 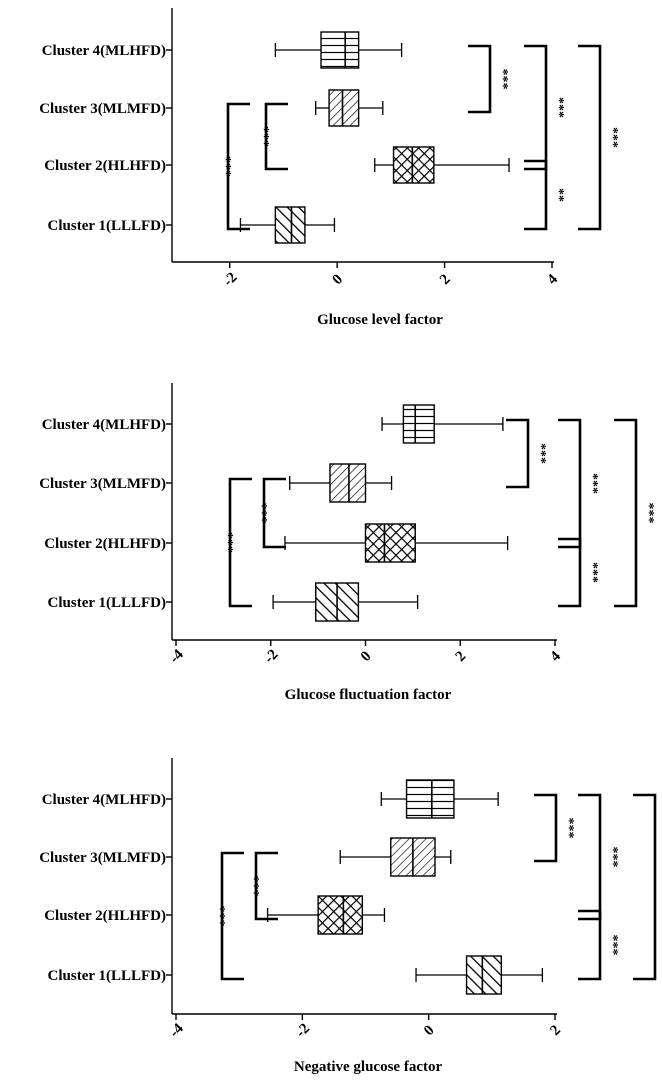 I want to click on panel-2-xlabel: Glucose fluctuation factor, so click(x=368, y=695).